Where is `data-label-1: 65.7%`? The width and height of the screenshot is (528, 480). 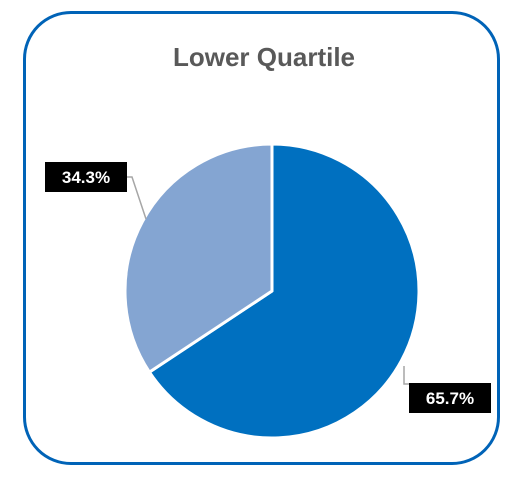 data-label-1: 65.7% is located at coordinates (450, 398).